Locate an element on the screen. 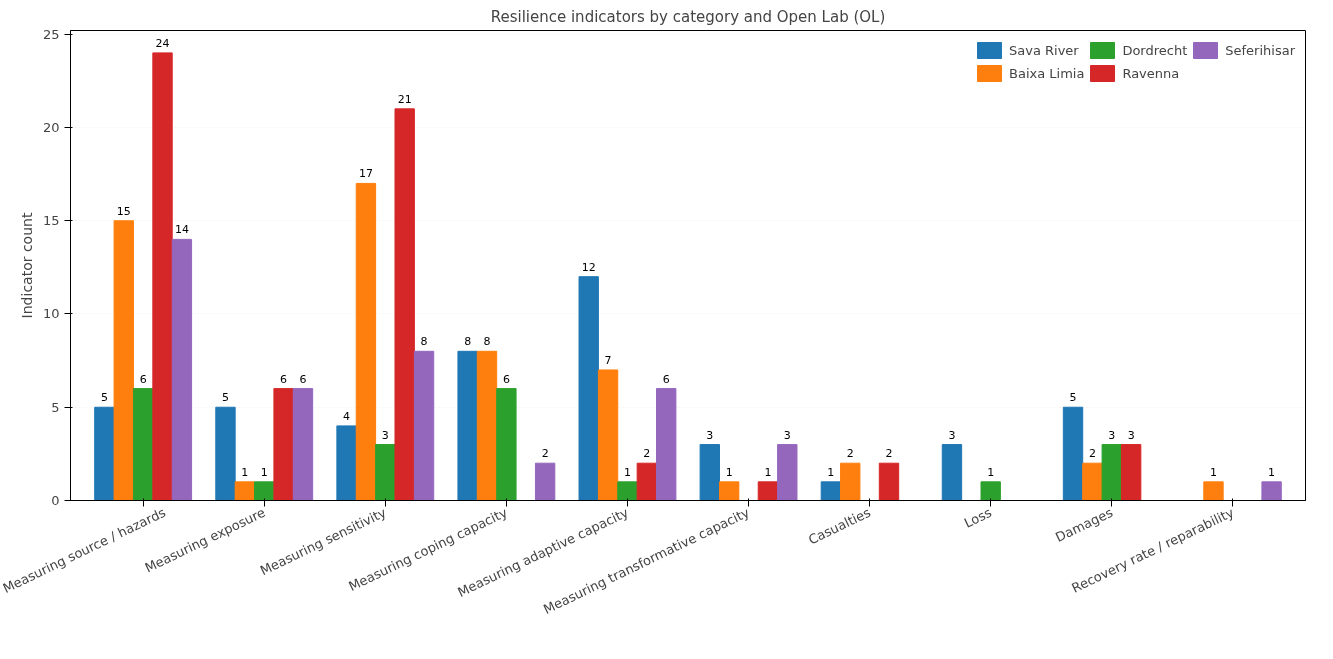 The image size is (1333, 659). data-label: 15 is located at coordinates (123, 211).